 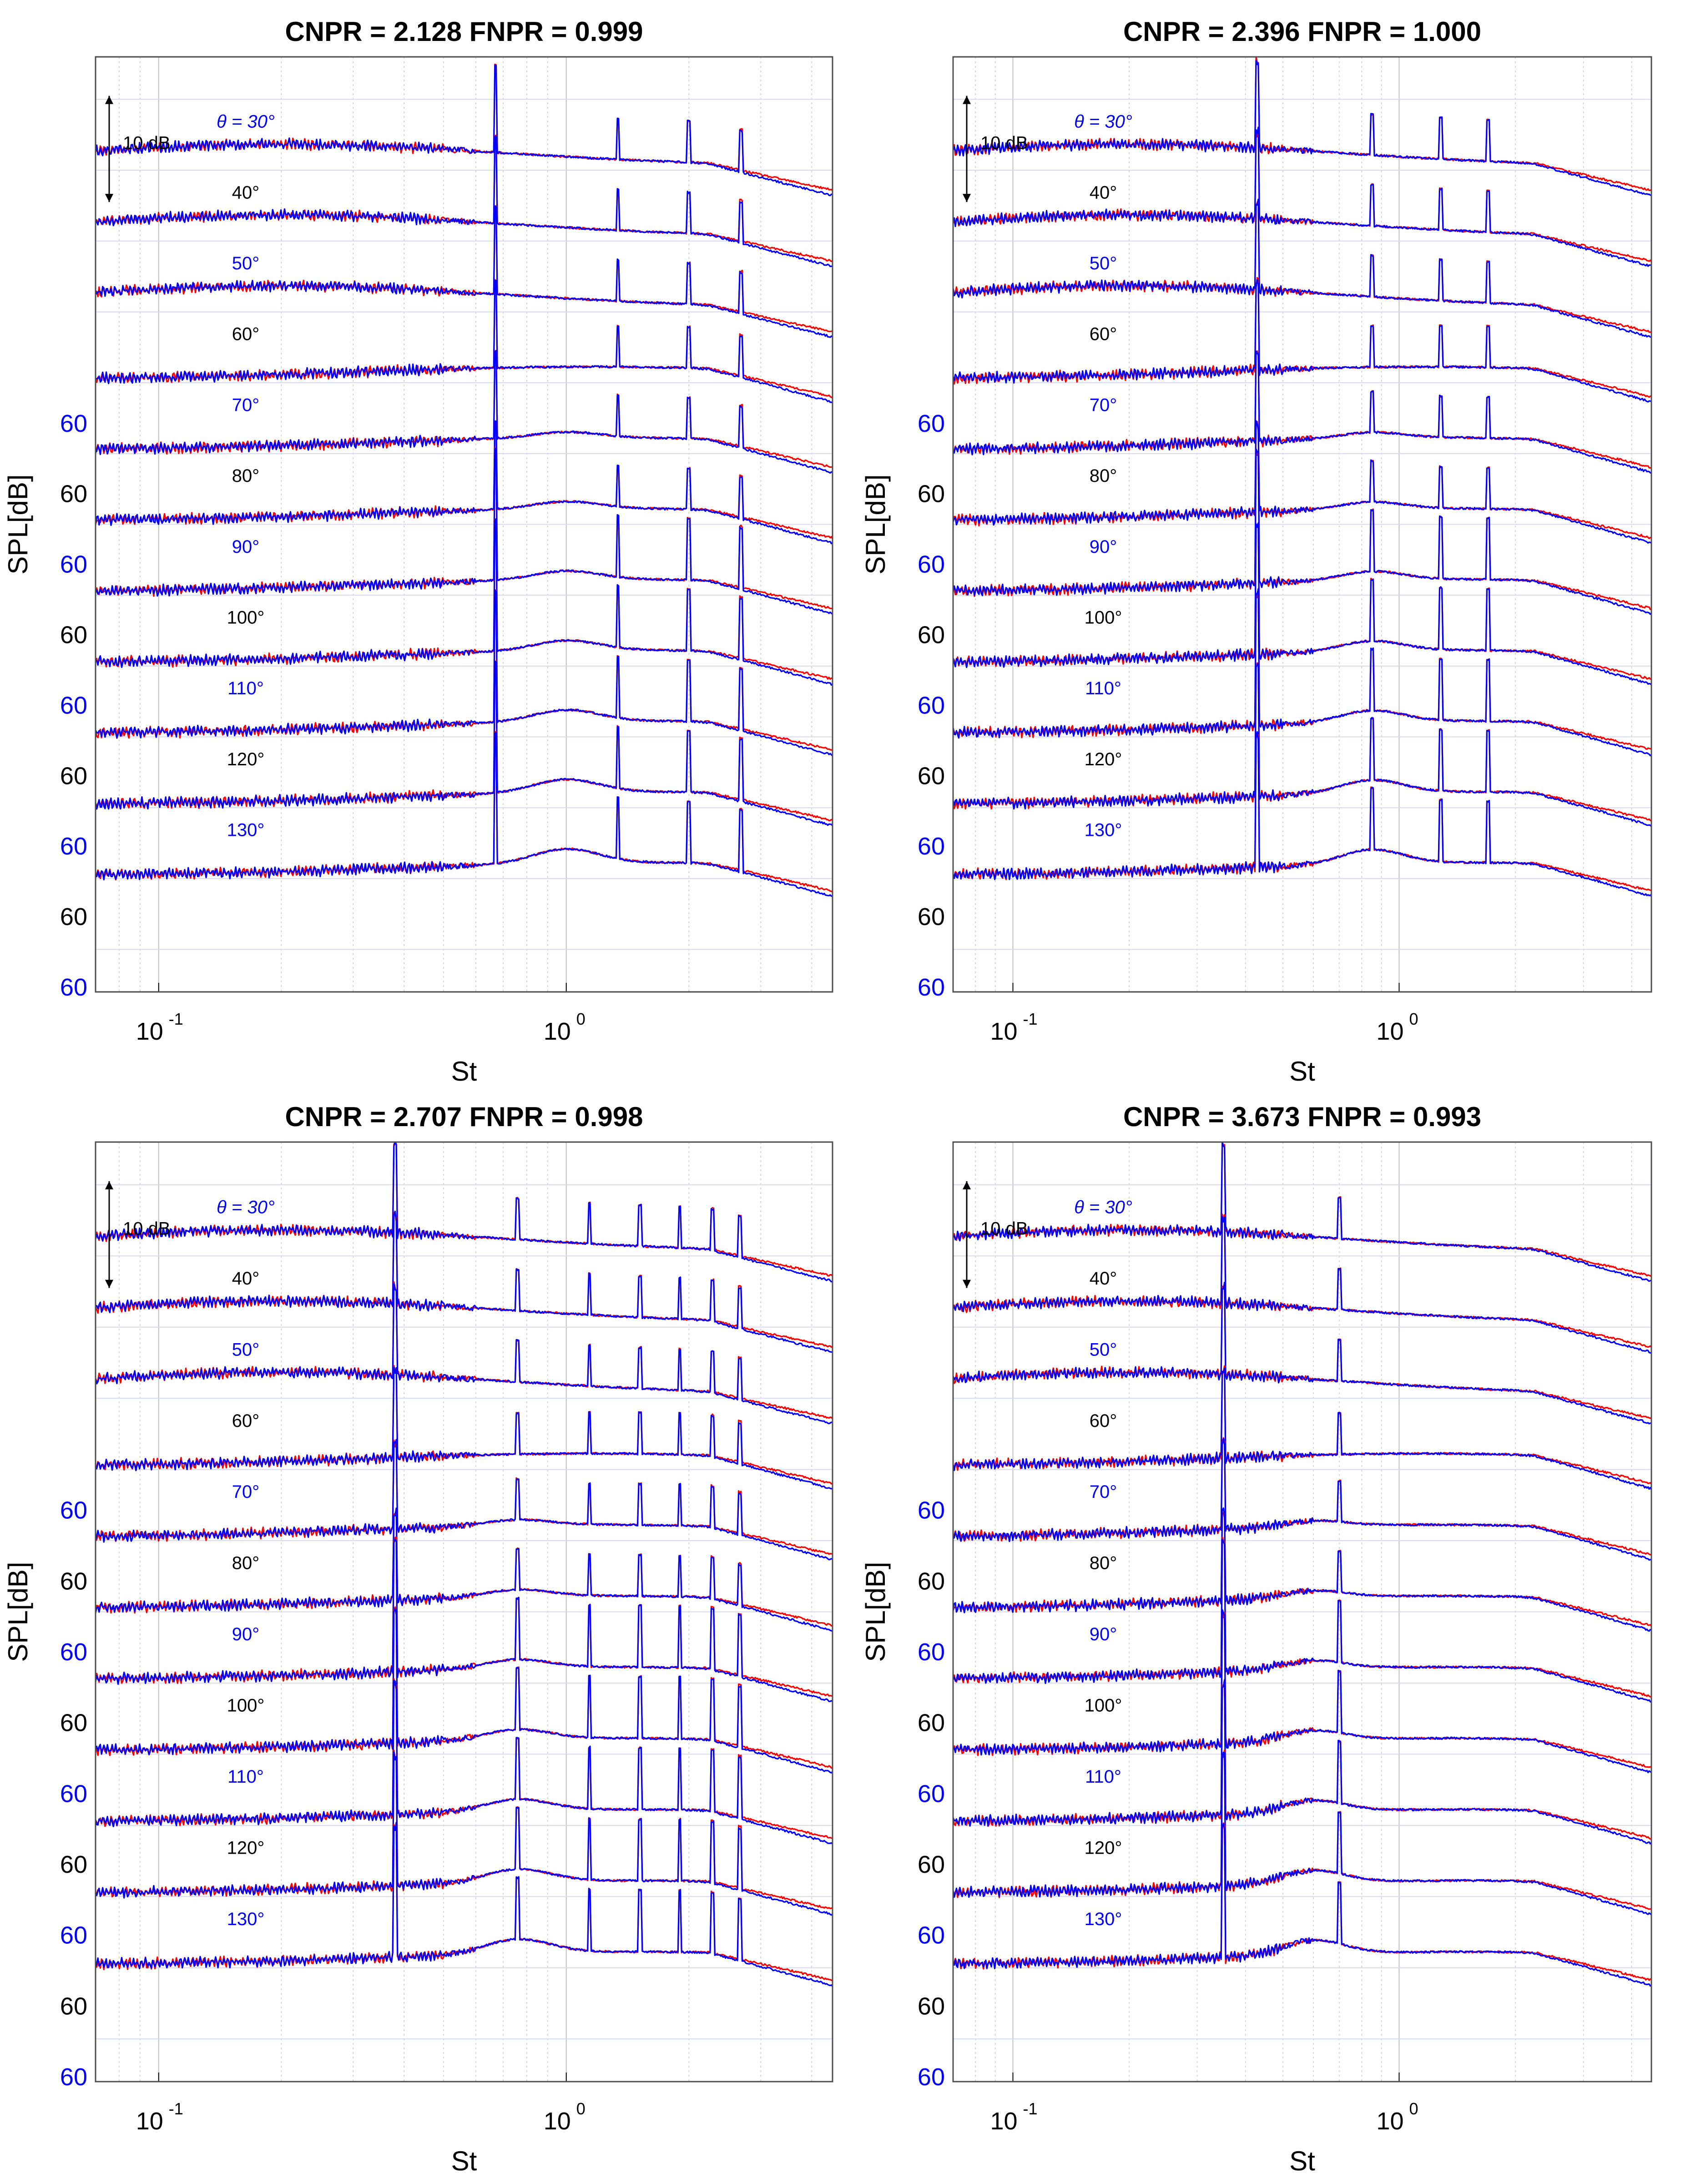 I want to click on panel-title: CNPR = 2.707 FNPR = 0.998, so click(x=464, y=1117).